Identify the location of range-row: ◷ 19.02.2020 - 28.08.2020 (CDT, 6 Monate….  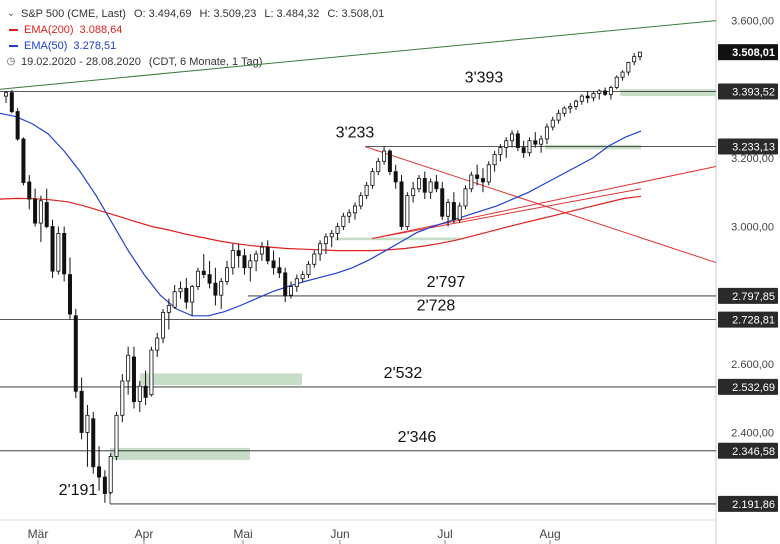
(195, 62).